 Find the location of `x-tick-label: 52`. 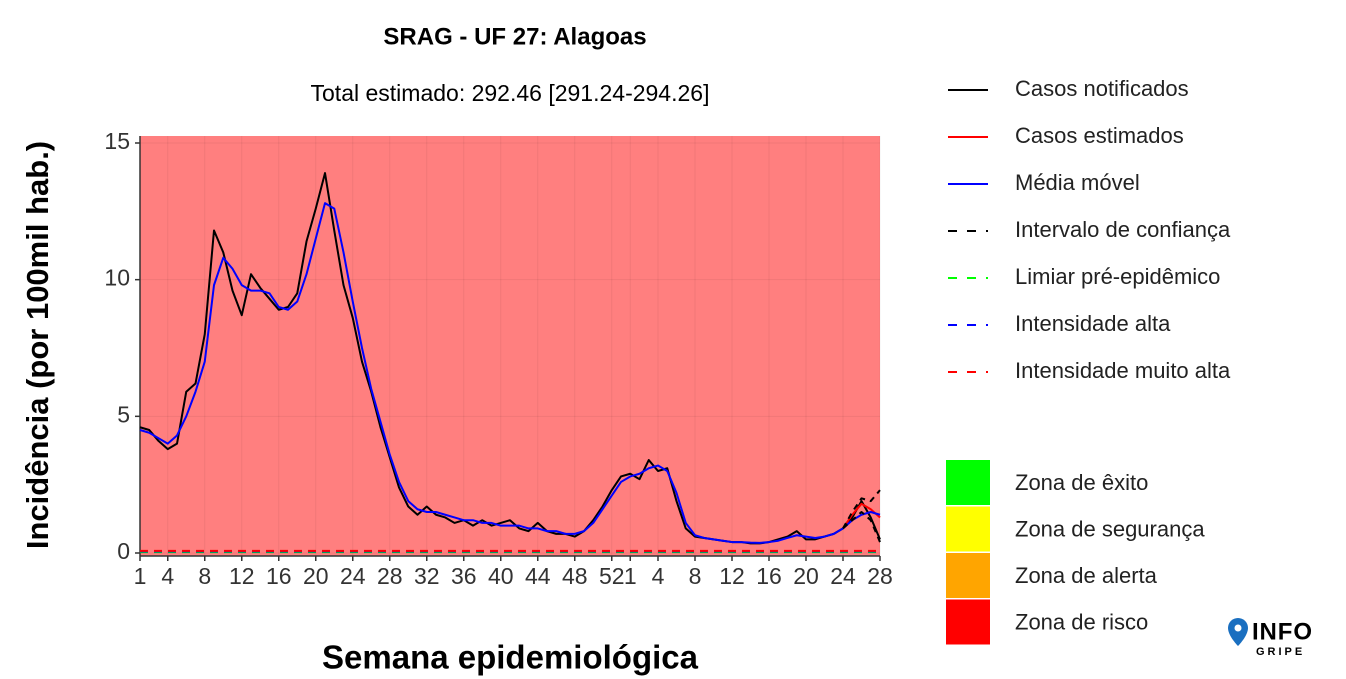

x-tick-label: 52 is located at coordinates (612, 576).